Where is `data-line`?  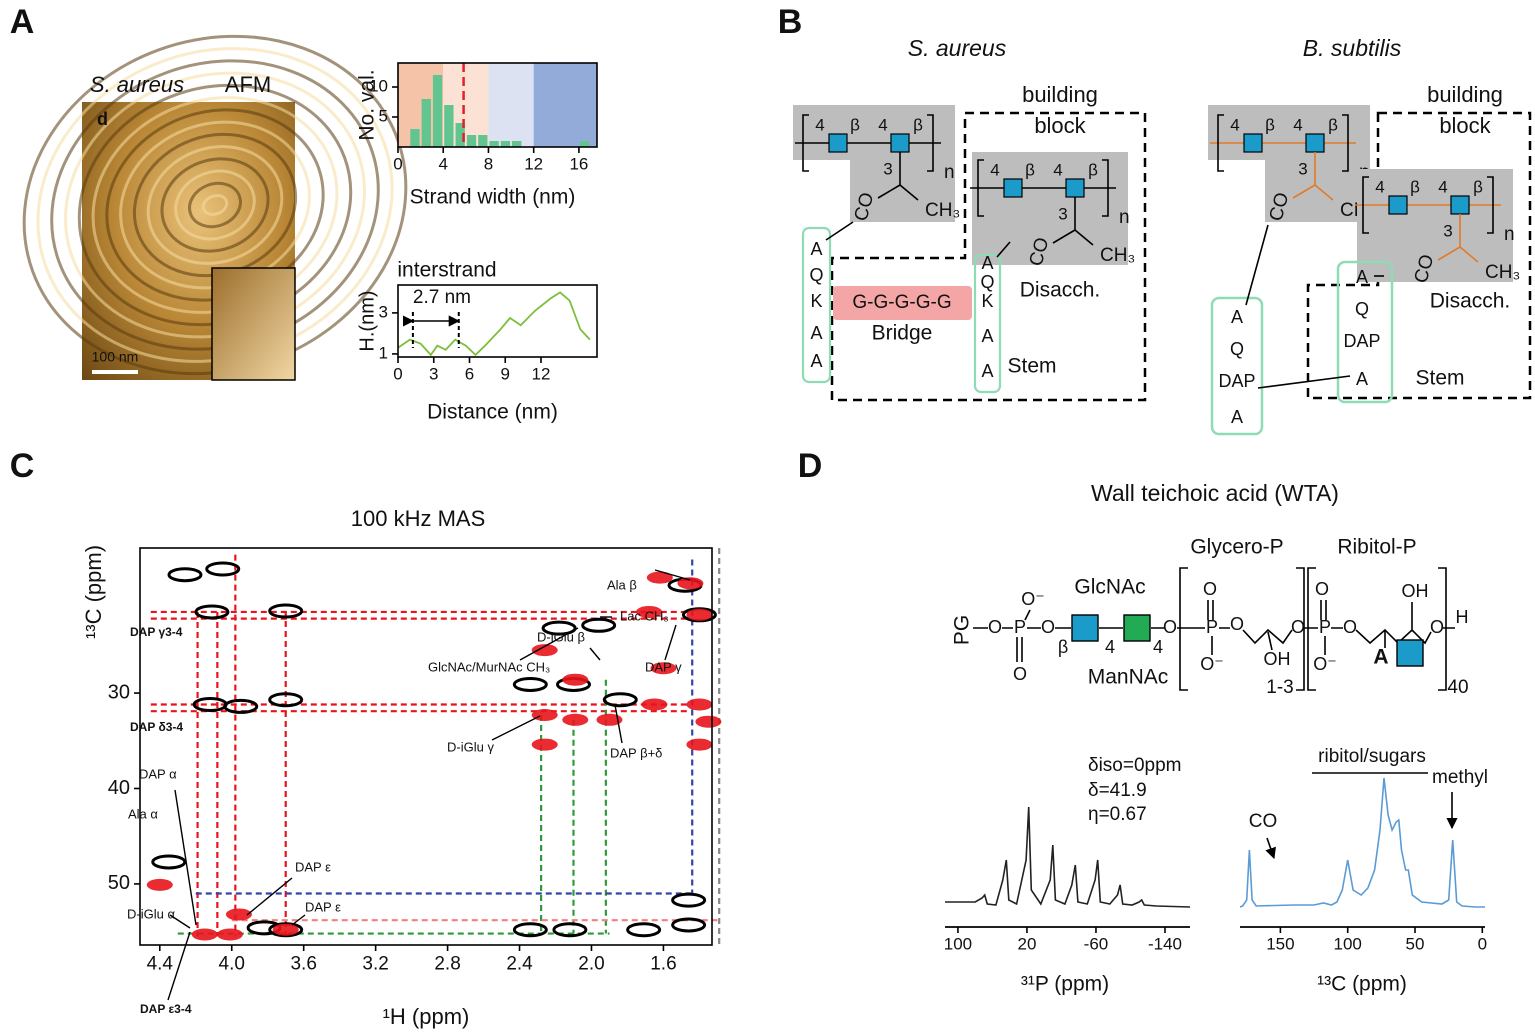
data-line is located at coordinates (494, 324).